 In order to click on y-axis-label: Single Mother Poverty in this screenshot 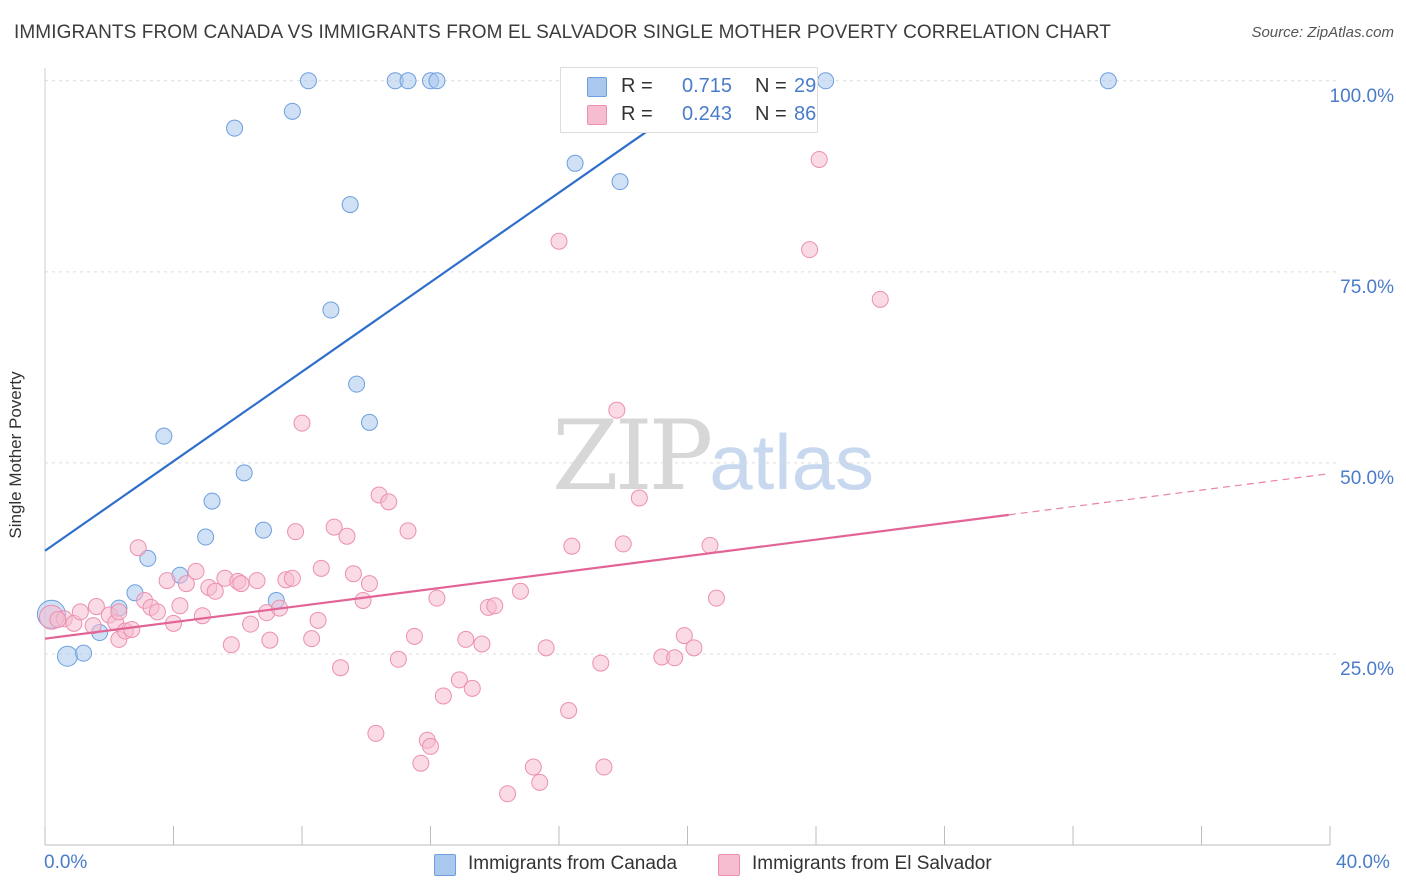, I will do `click(15, 455)`.